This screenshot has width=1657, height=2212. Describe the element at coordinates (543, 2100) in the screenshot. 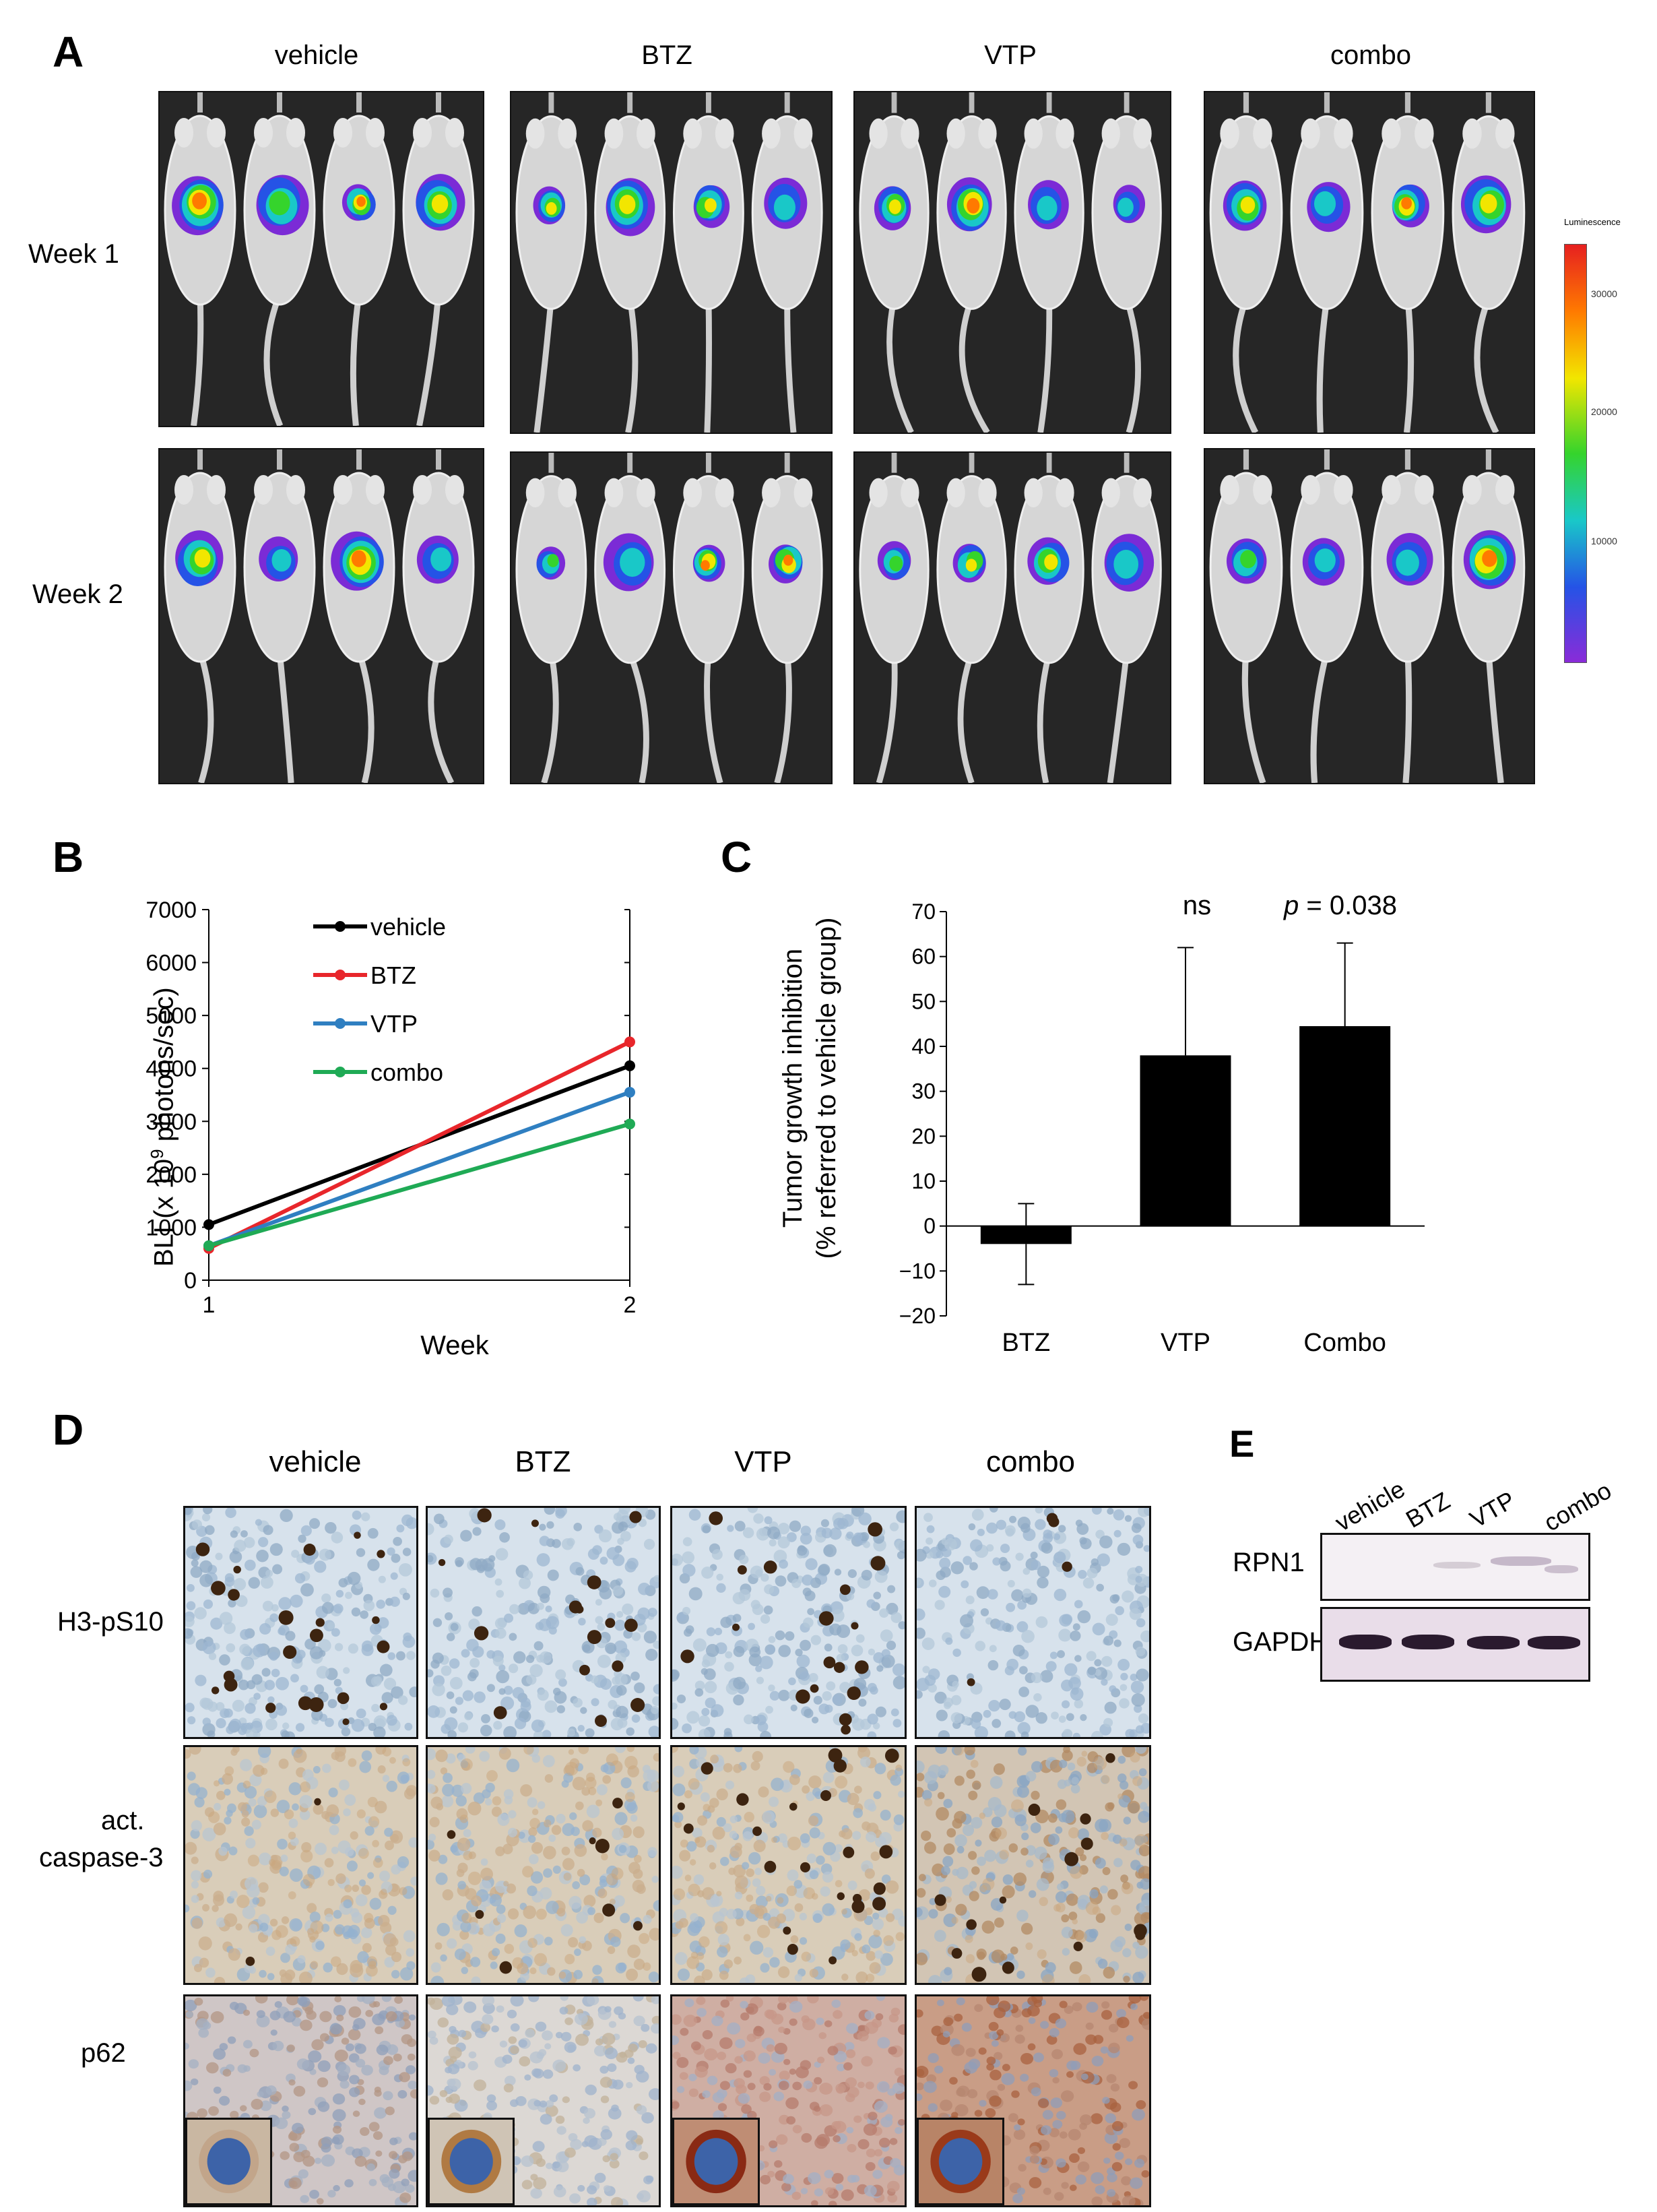

I see `ihc-image` at that location.